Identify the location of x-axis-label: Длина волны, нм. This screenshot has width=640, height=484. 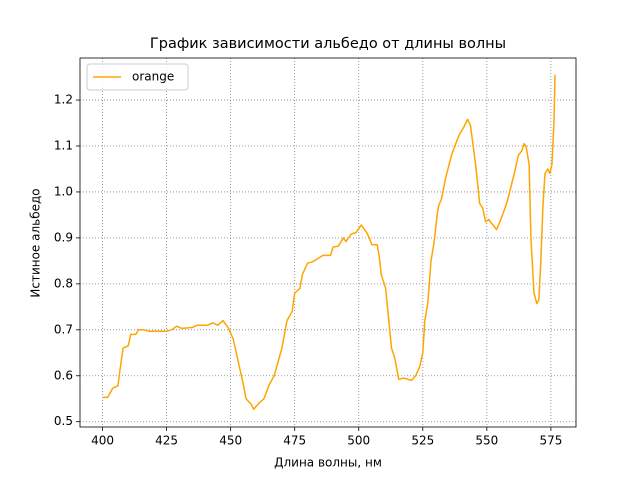
(328, 463).